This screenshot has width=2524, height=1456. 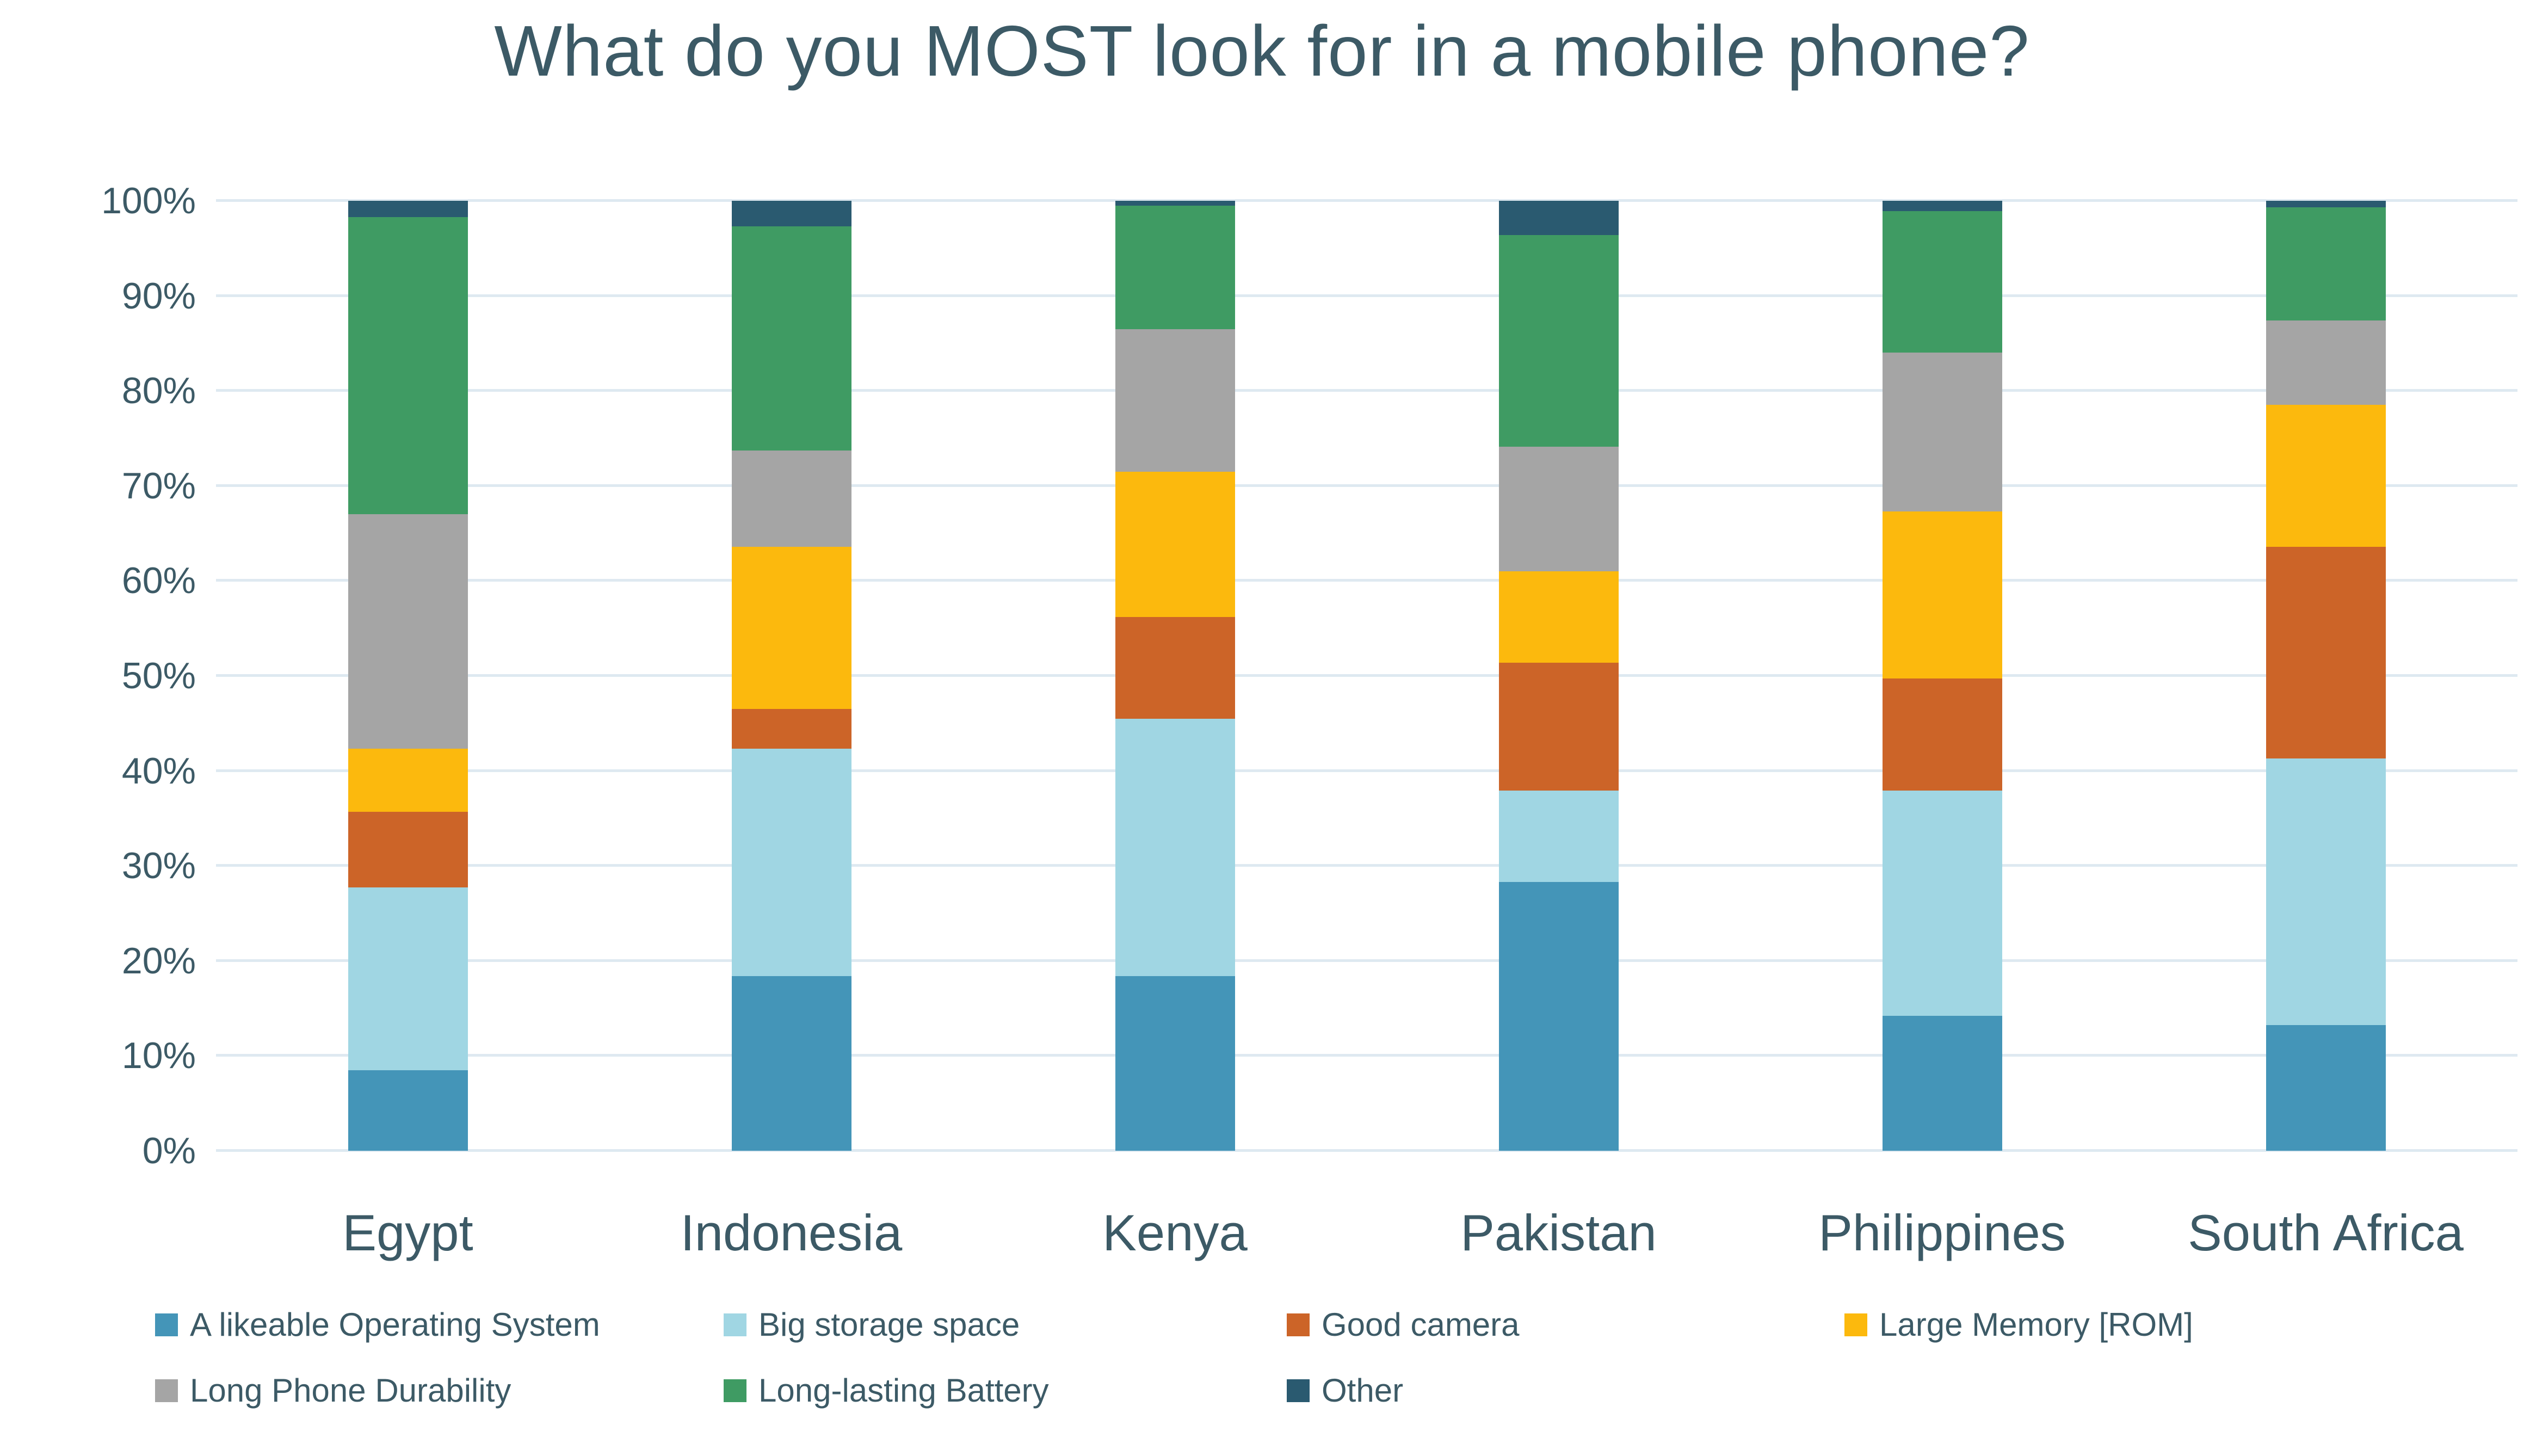 I want to click on bar-pakistan, so click(x=1558, y=676).